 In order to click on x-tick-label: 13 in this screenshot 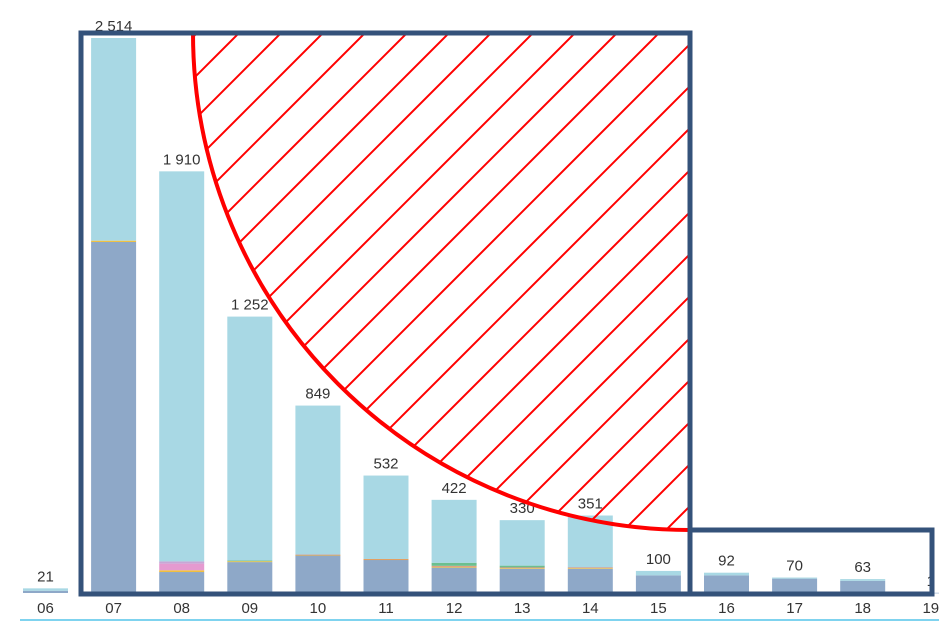, I will do `click(522, 608)`.